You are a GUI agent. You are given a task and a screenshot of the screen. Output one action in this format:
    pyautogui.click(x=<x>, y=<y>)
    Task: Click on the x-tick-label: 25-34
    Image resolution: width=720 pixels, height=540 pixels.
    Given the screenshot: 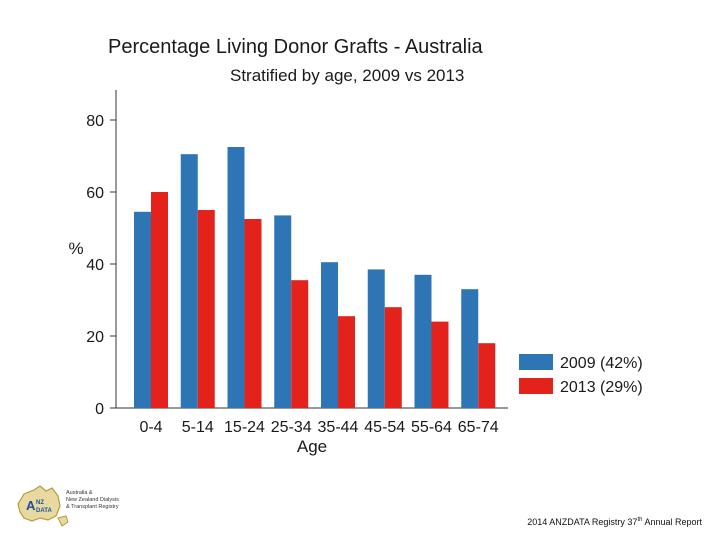 What is the action you would take?
    pyautogui.click(x=291, y=427)
    